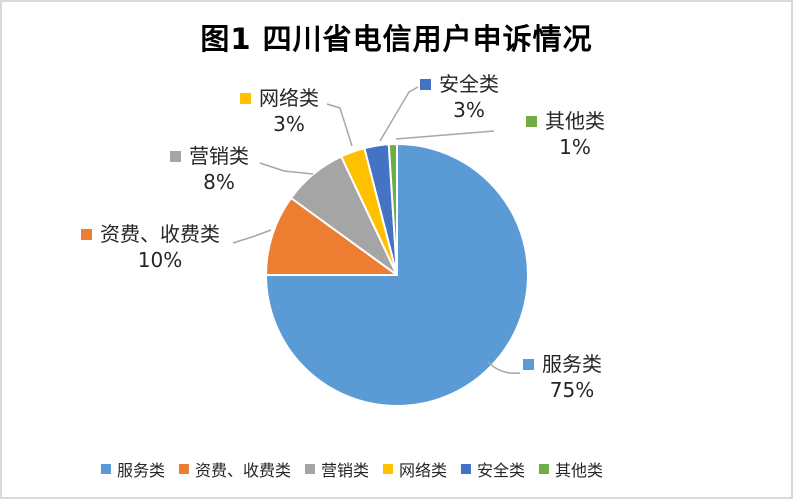 This screenshot has height=499, width=793. I want to click on other-swatch-icon, so click(531, 121).